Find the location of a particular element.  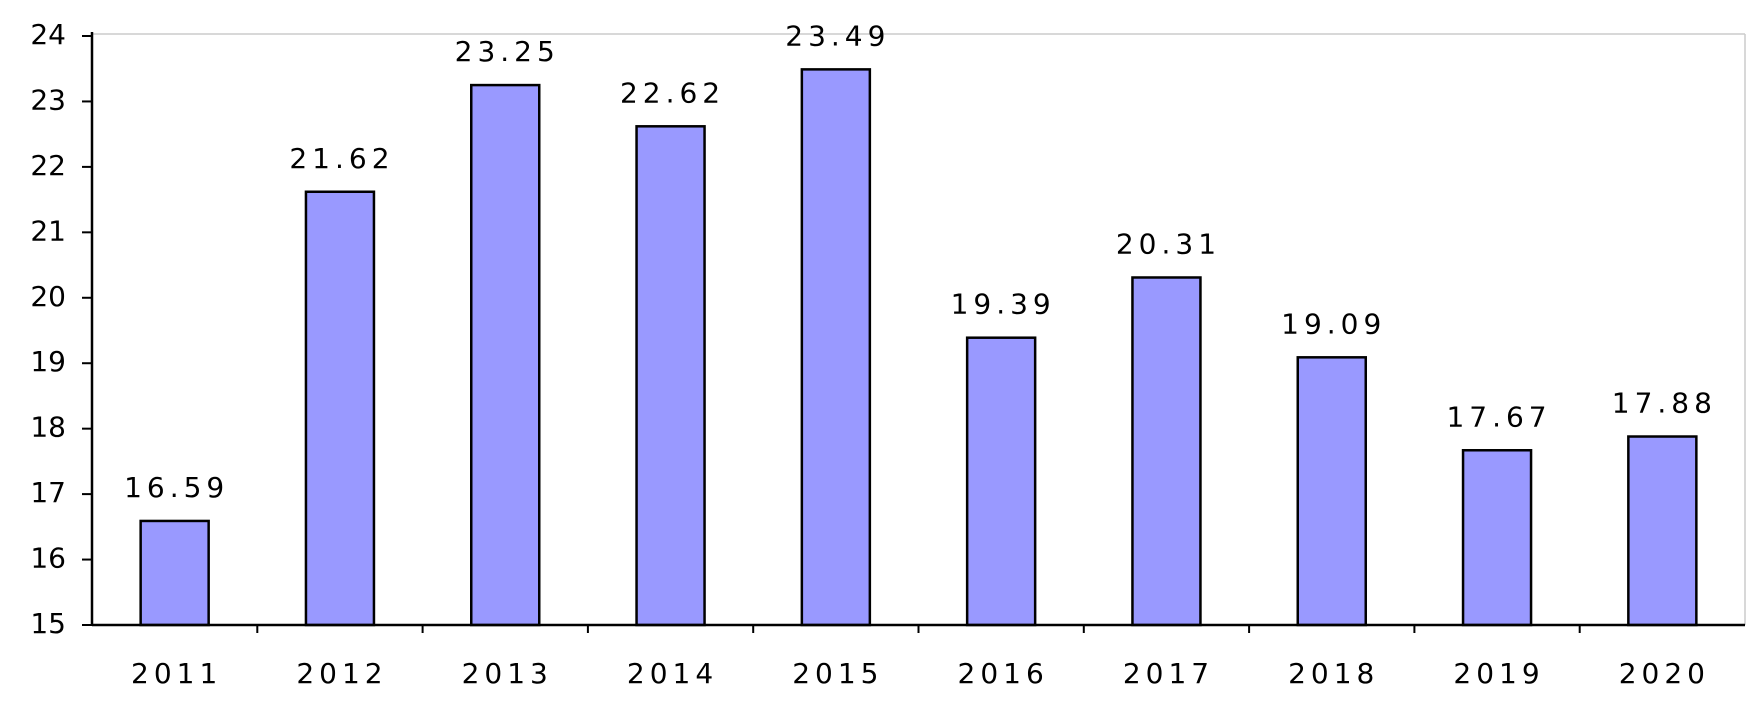

value-label: 16.59 is located at coordinates (176, 487).